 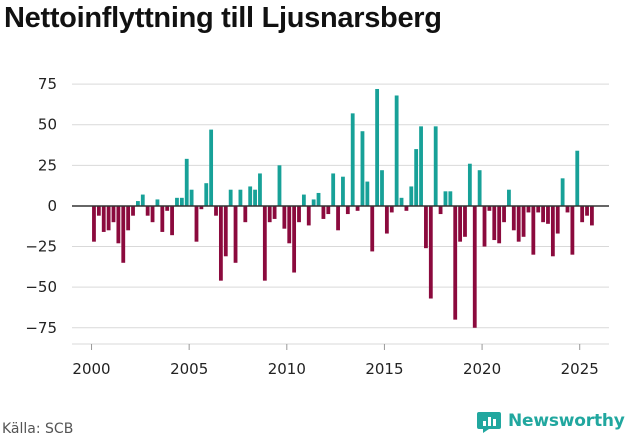 What do you see at coordinates (38, 429) in the screenshot?
I see `source-label: Källa: SCB` at bounding box center [38, 429].